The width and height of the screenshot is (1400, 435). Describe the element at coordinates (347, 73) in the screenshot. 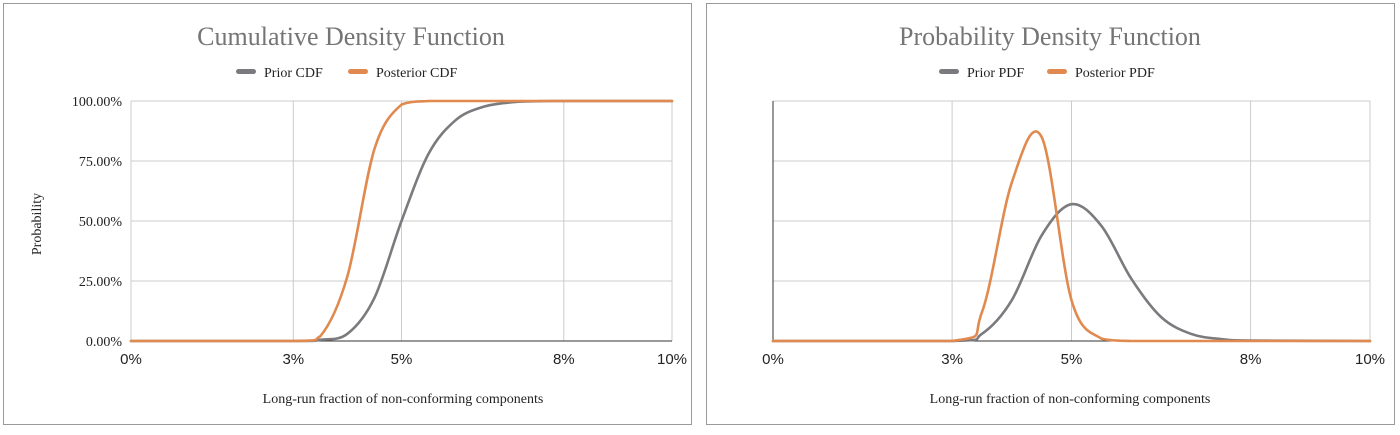

I see `chart-legend: Prior CDF Posterior CDF` at that location.